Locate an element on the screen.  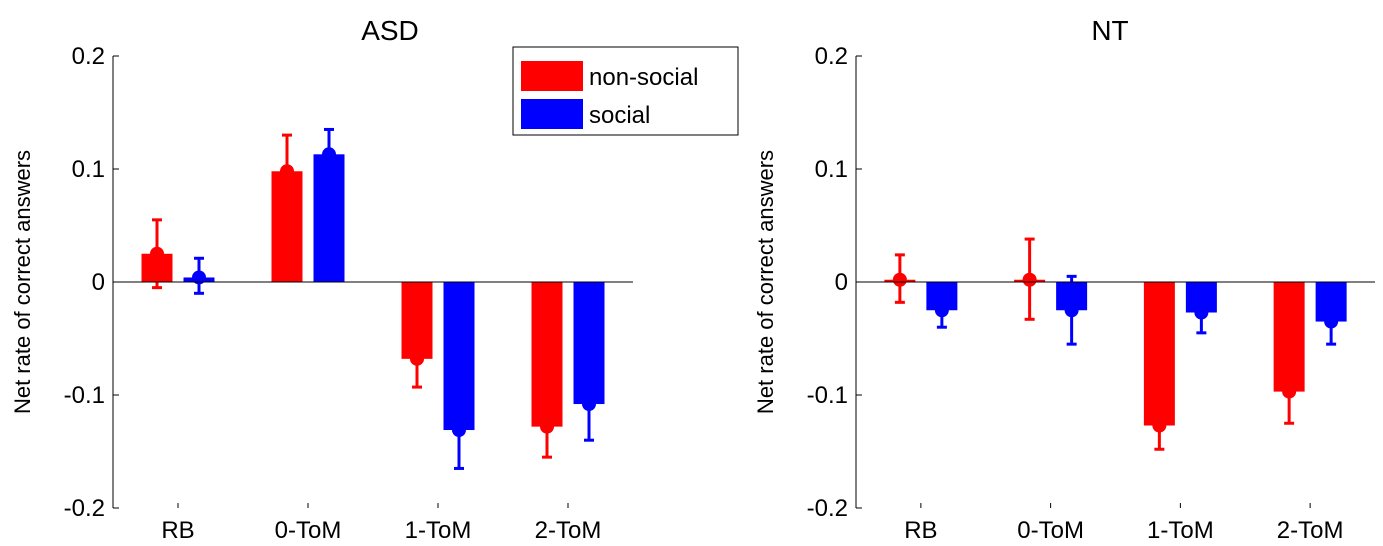
bar-social-0-ToM is located at coordinates (329, 218).